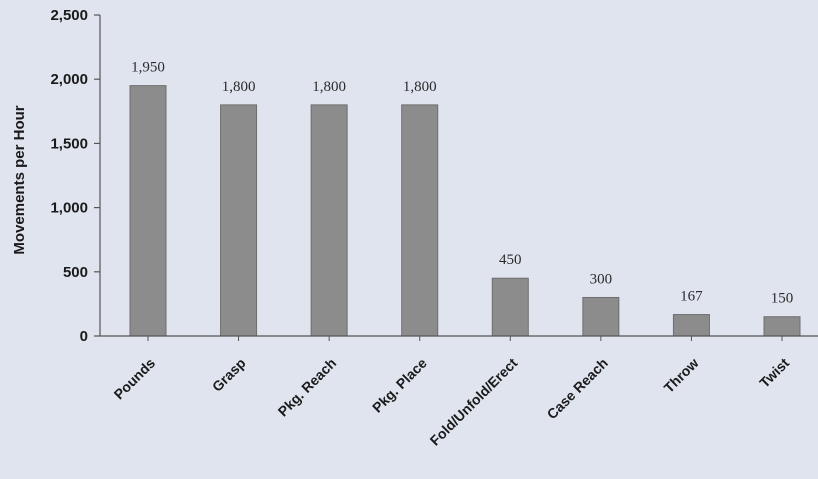 The image size is (818, 479). I want to click on y-tick-label: 1,500, so click(69, 143).